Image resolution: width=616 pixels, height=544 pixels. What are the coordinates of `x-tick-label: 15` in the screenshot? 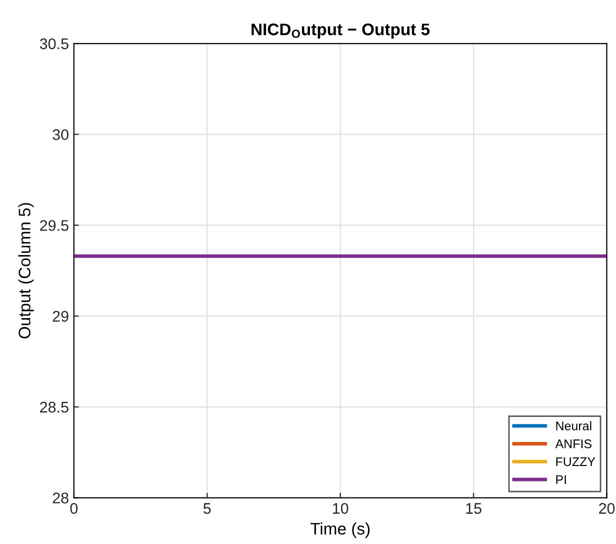 It's located at (474, 508).